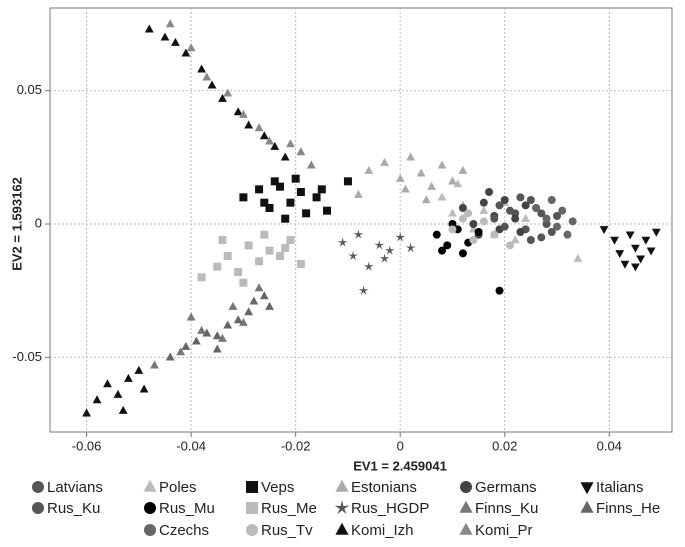 The height and width of the screenshot is (547, 685). I want to click on legend-label: Estonians, so click(384, 487).